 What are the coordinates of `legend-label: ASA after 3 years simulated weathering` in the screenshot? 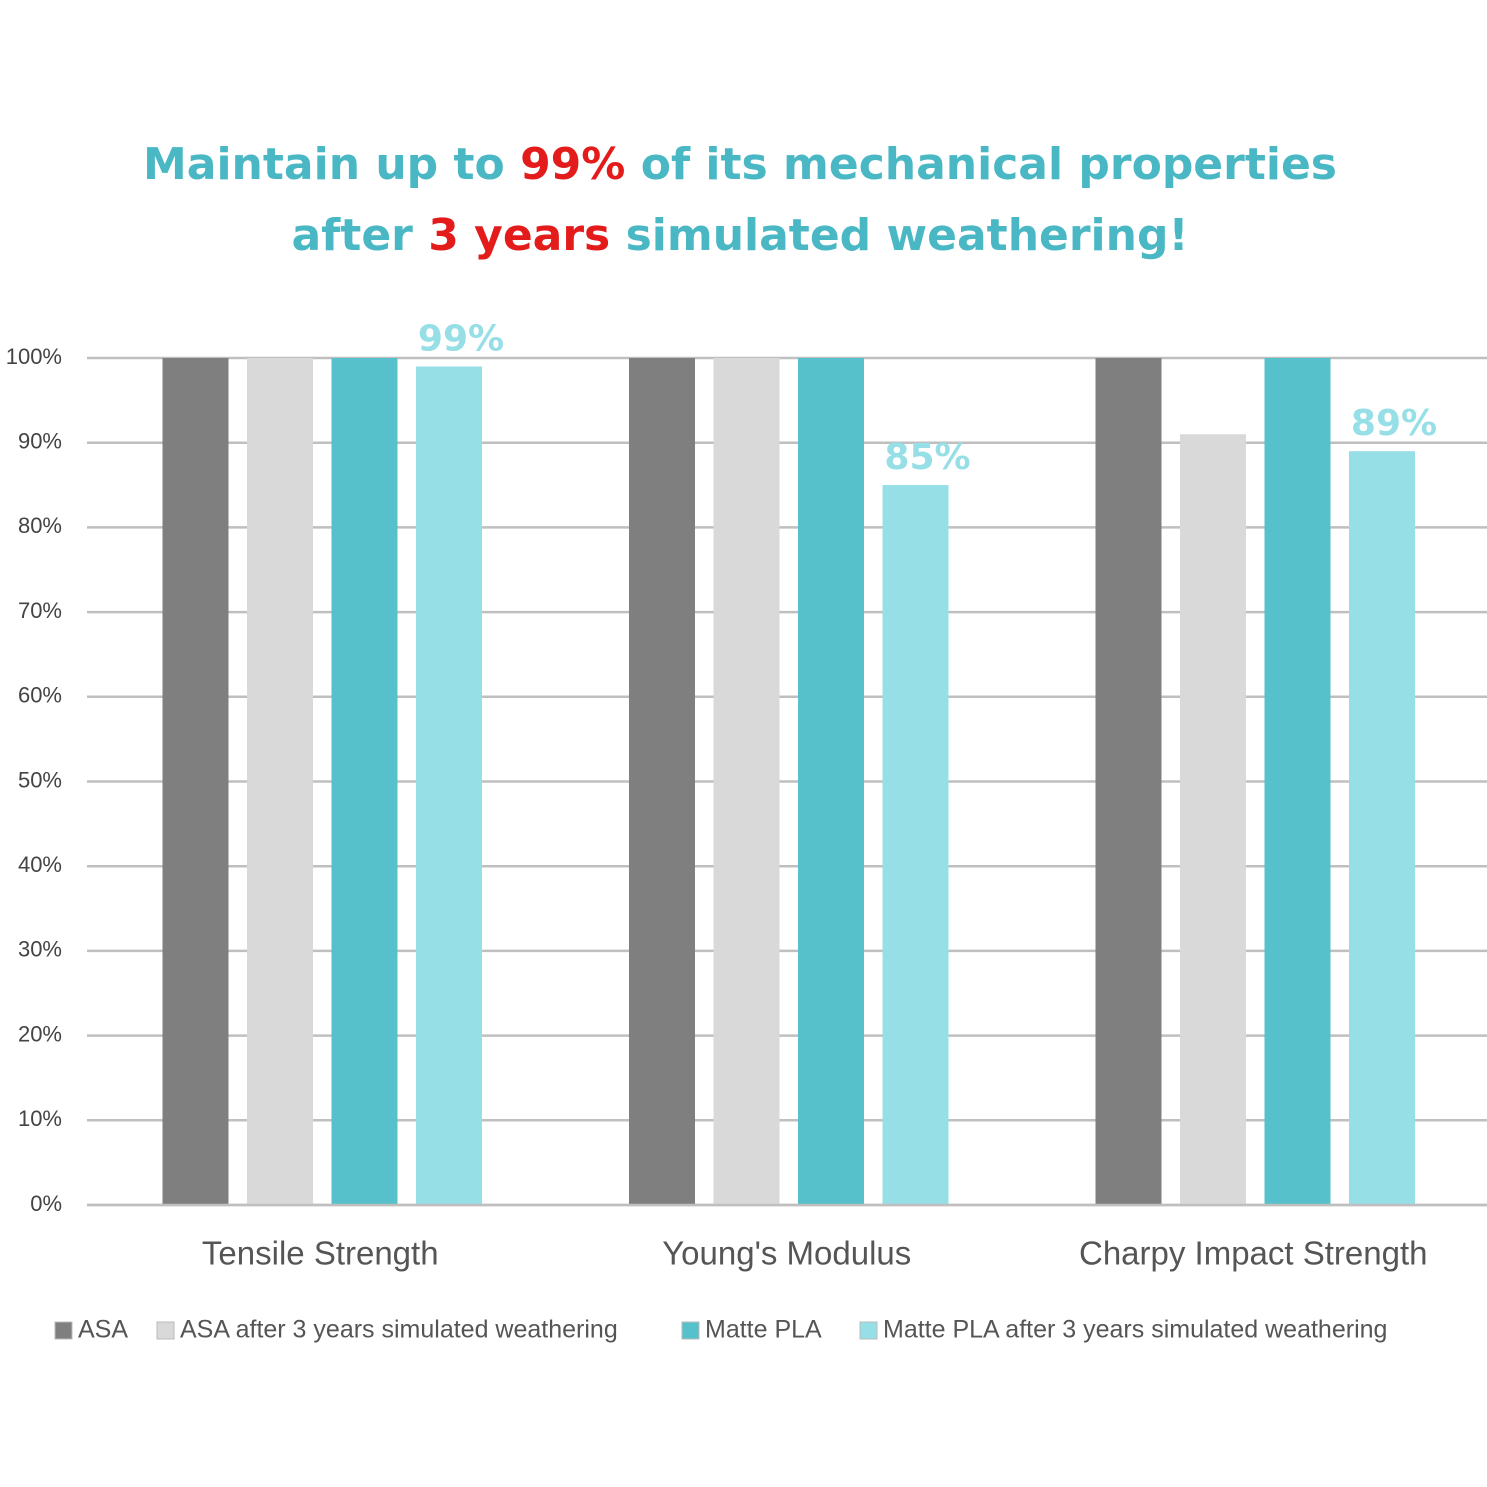 It's located at (399, 1330).